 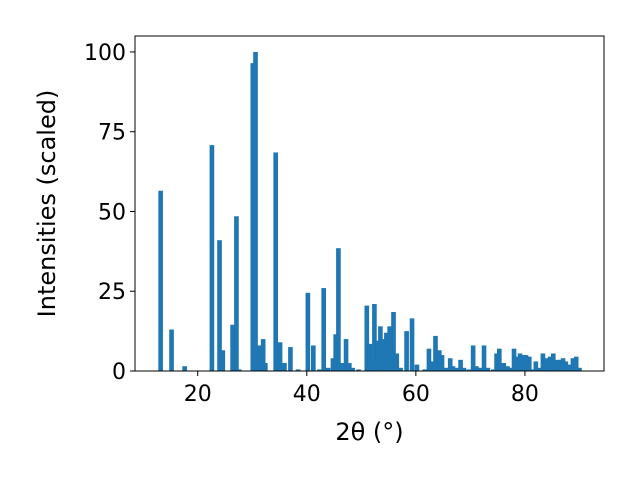 What do you see at coordinates (119, 372) in the screenshot?
I see `y-tick-label: 0` at bounding box center [119, 372].